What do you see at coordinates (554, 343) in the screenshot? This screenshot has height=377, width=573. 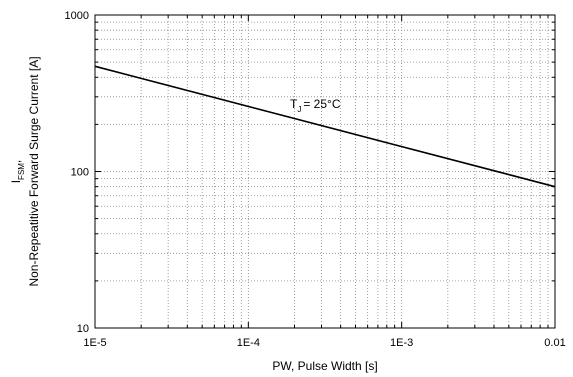 I see `x-tick-label: 0.01` at bounding box center [554, 343].